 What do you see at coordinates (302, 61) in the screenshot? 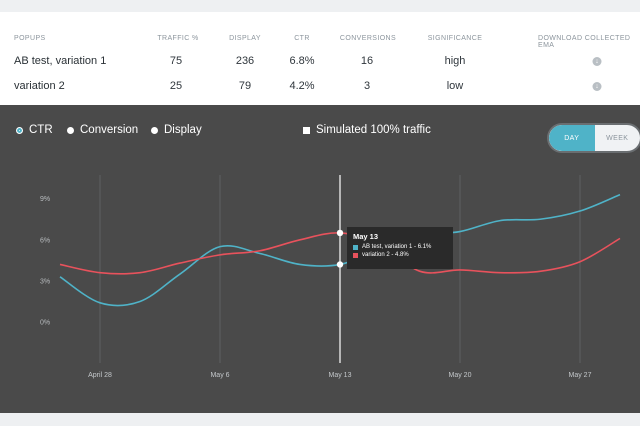
I see `row-1-ctr: 6.8%` at bounding box center [302, 61].